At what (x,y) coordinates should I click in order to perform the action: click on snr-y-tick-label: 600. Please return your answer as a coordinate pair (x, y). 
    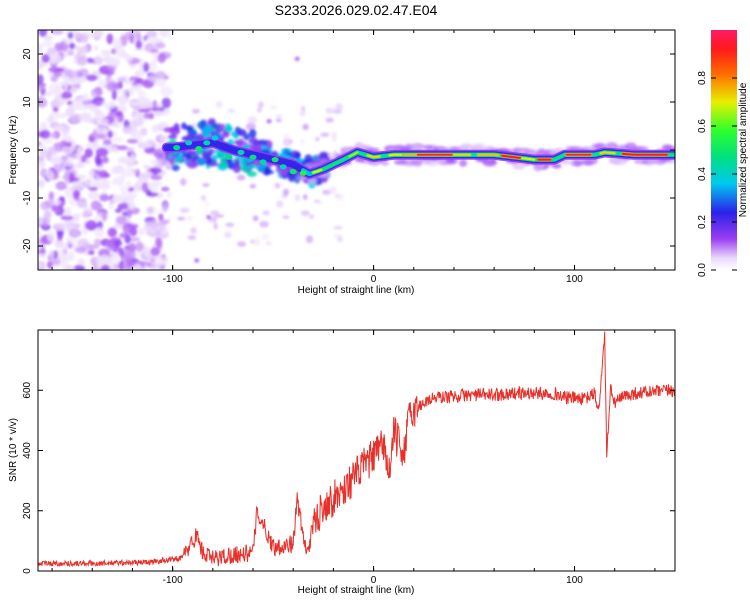
    Looking at the image, I should click on (27, 389).